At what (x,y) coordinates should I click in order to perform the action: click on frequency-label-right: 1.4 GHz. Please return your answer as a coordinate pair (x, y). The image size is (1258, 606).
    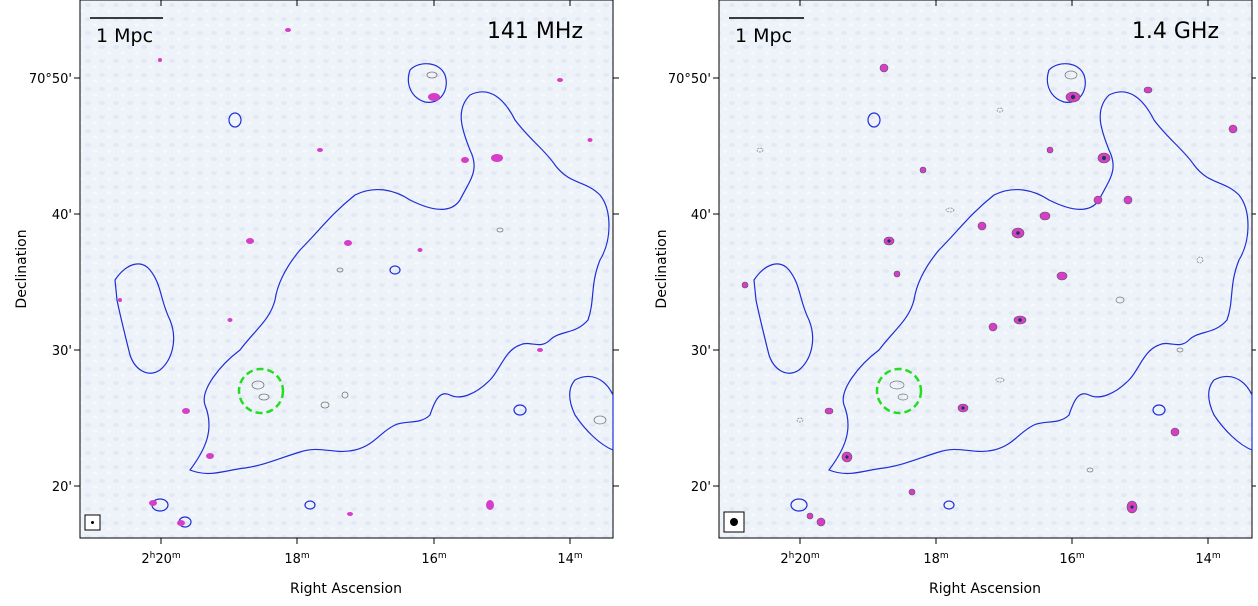
    Looking at the image, I should click on (1175, 31).